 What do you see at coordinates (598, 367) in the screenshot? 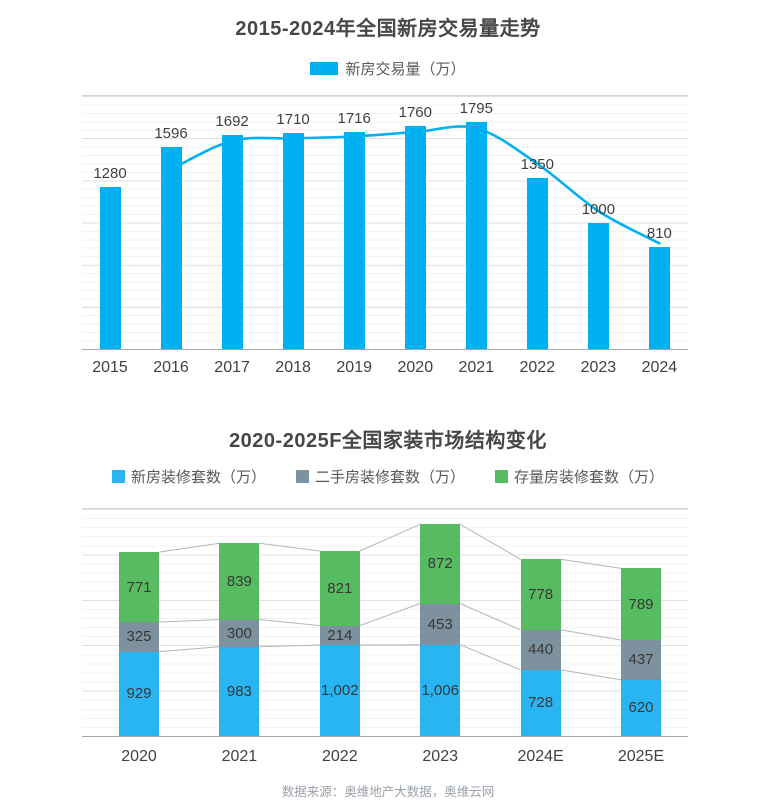
I see `chart1-tick-2023: 2023` at bounding box center [598, 367].